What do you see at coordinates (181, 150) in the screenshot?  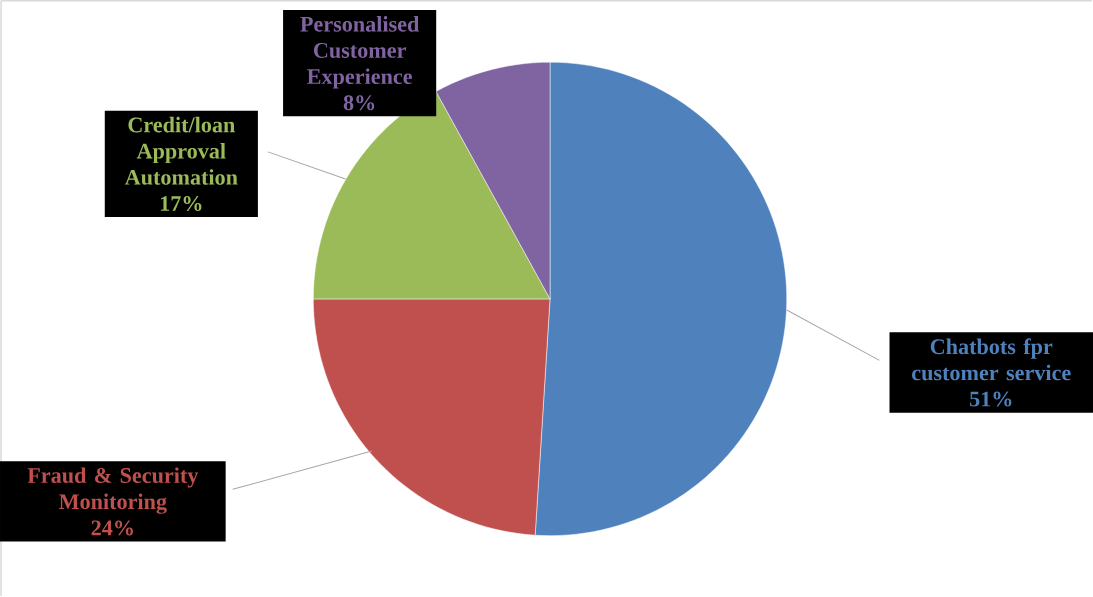 I see `slice-label: Credit/loan Approval Automation` at bounding box center [181, 150].